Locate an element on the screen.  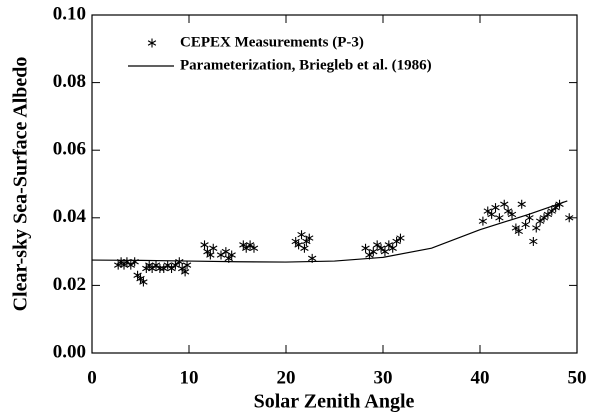
x-tick-label: 10 is located at coordinates (189, 377).